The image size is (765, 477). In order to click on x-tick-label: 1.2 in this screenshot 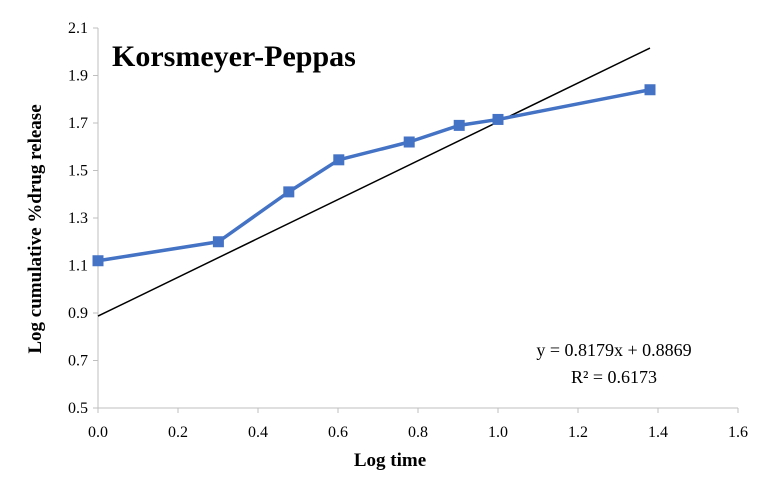, I will do `click(578, 432)`.